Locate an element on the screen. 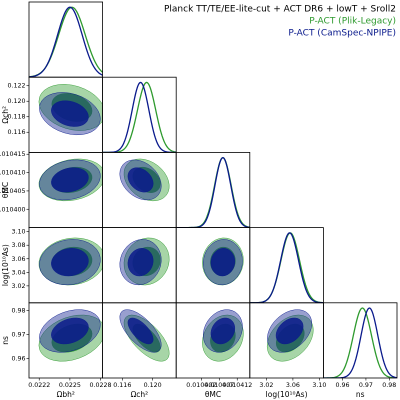  y-tick-label: 3.08 is located at coordinates (18, 245).